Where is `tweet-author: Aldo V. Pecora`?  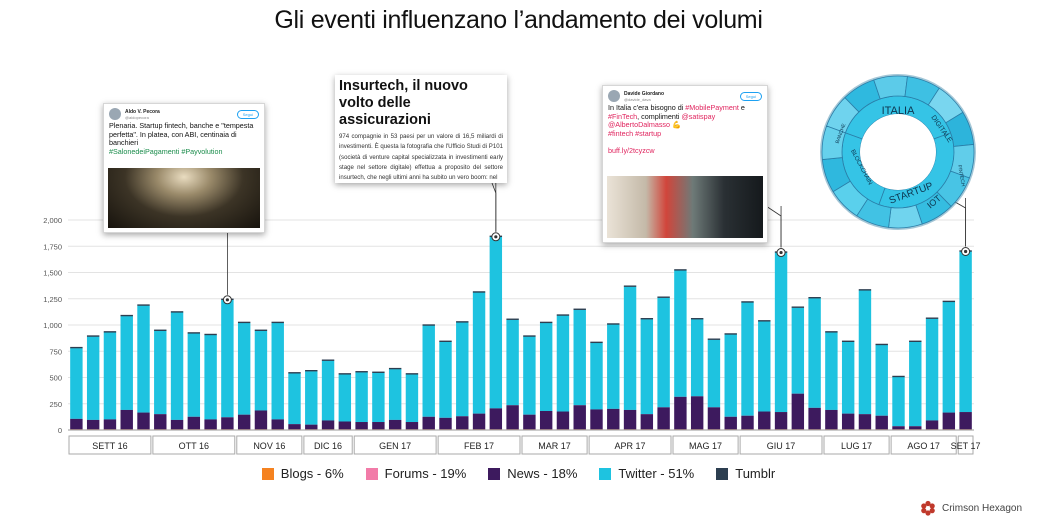 tweet-author: Aldo V. Pecora is located at coordinates (142, 111).